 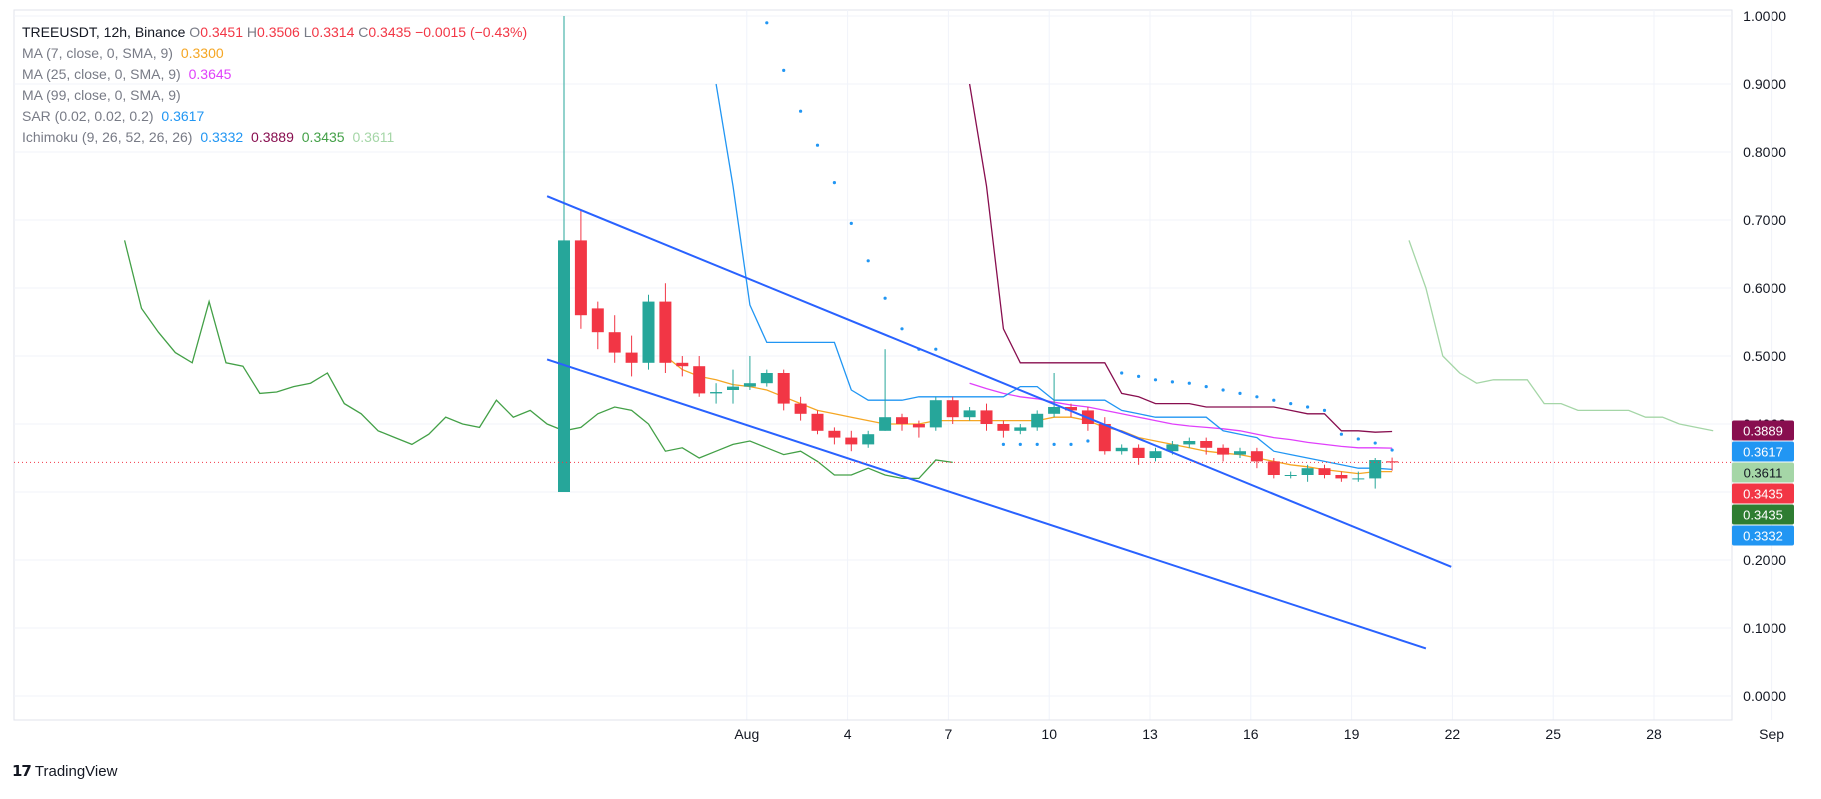 I want to click on indicator-value: 0.3617, so click(x=181, y=116).